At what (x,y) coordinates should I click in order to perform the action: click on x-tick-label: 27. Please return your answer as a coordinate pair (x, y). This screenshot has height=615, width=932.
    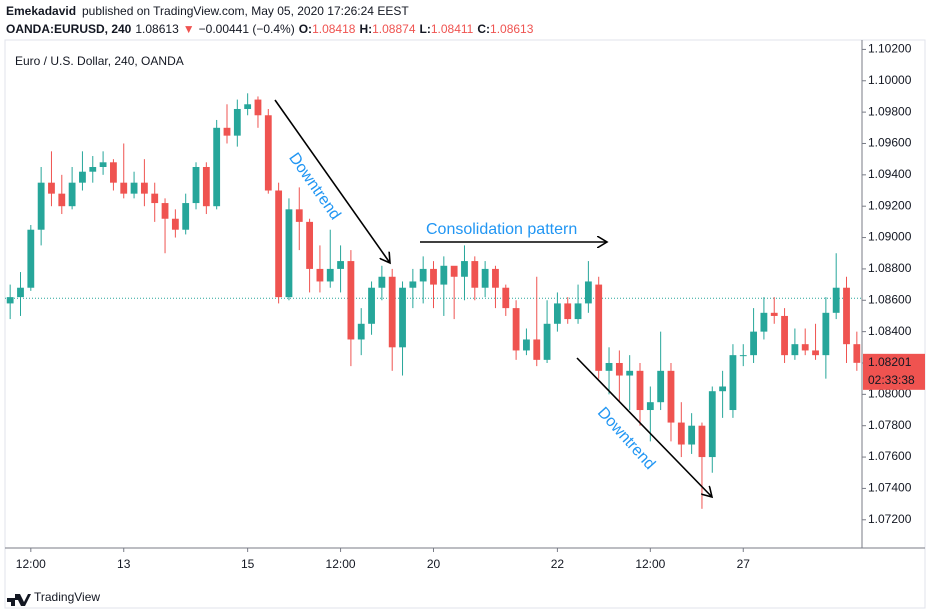
    Looking at the image, I should click on (744, 564).